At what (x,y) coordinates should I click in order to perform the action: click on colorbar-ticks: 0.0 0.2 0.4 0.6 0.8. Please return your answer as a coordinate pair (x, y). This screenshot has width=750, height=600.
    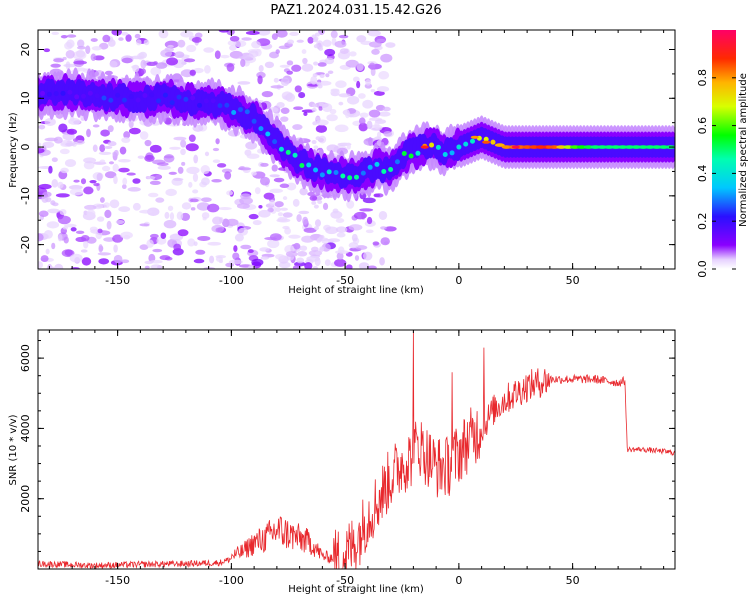
    Looking at the image, I should click on (716, 173).